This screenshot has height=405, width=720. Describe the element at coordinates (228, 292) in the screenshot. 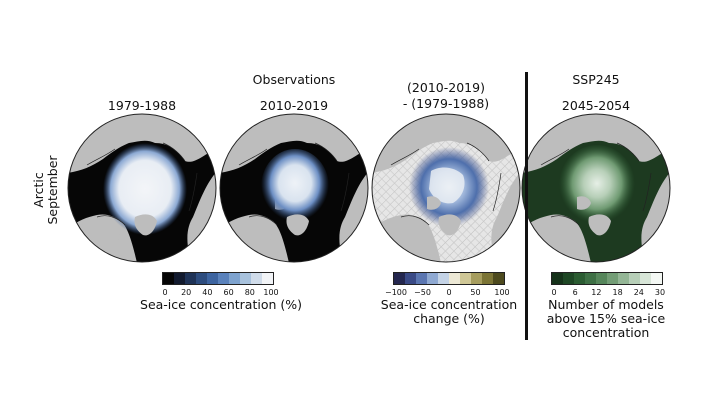

I see `concentration-tick-label: 60` at that location.